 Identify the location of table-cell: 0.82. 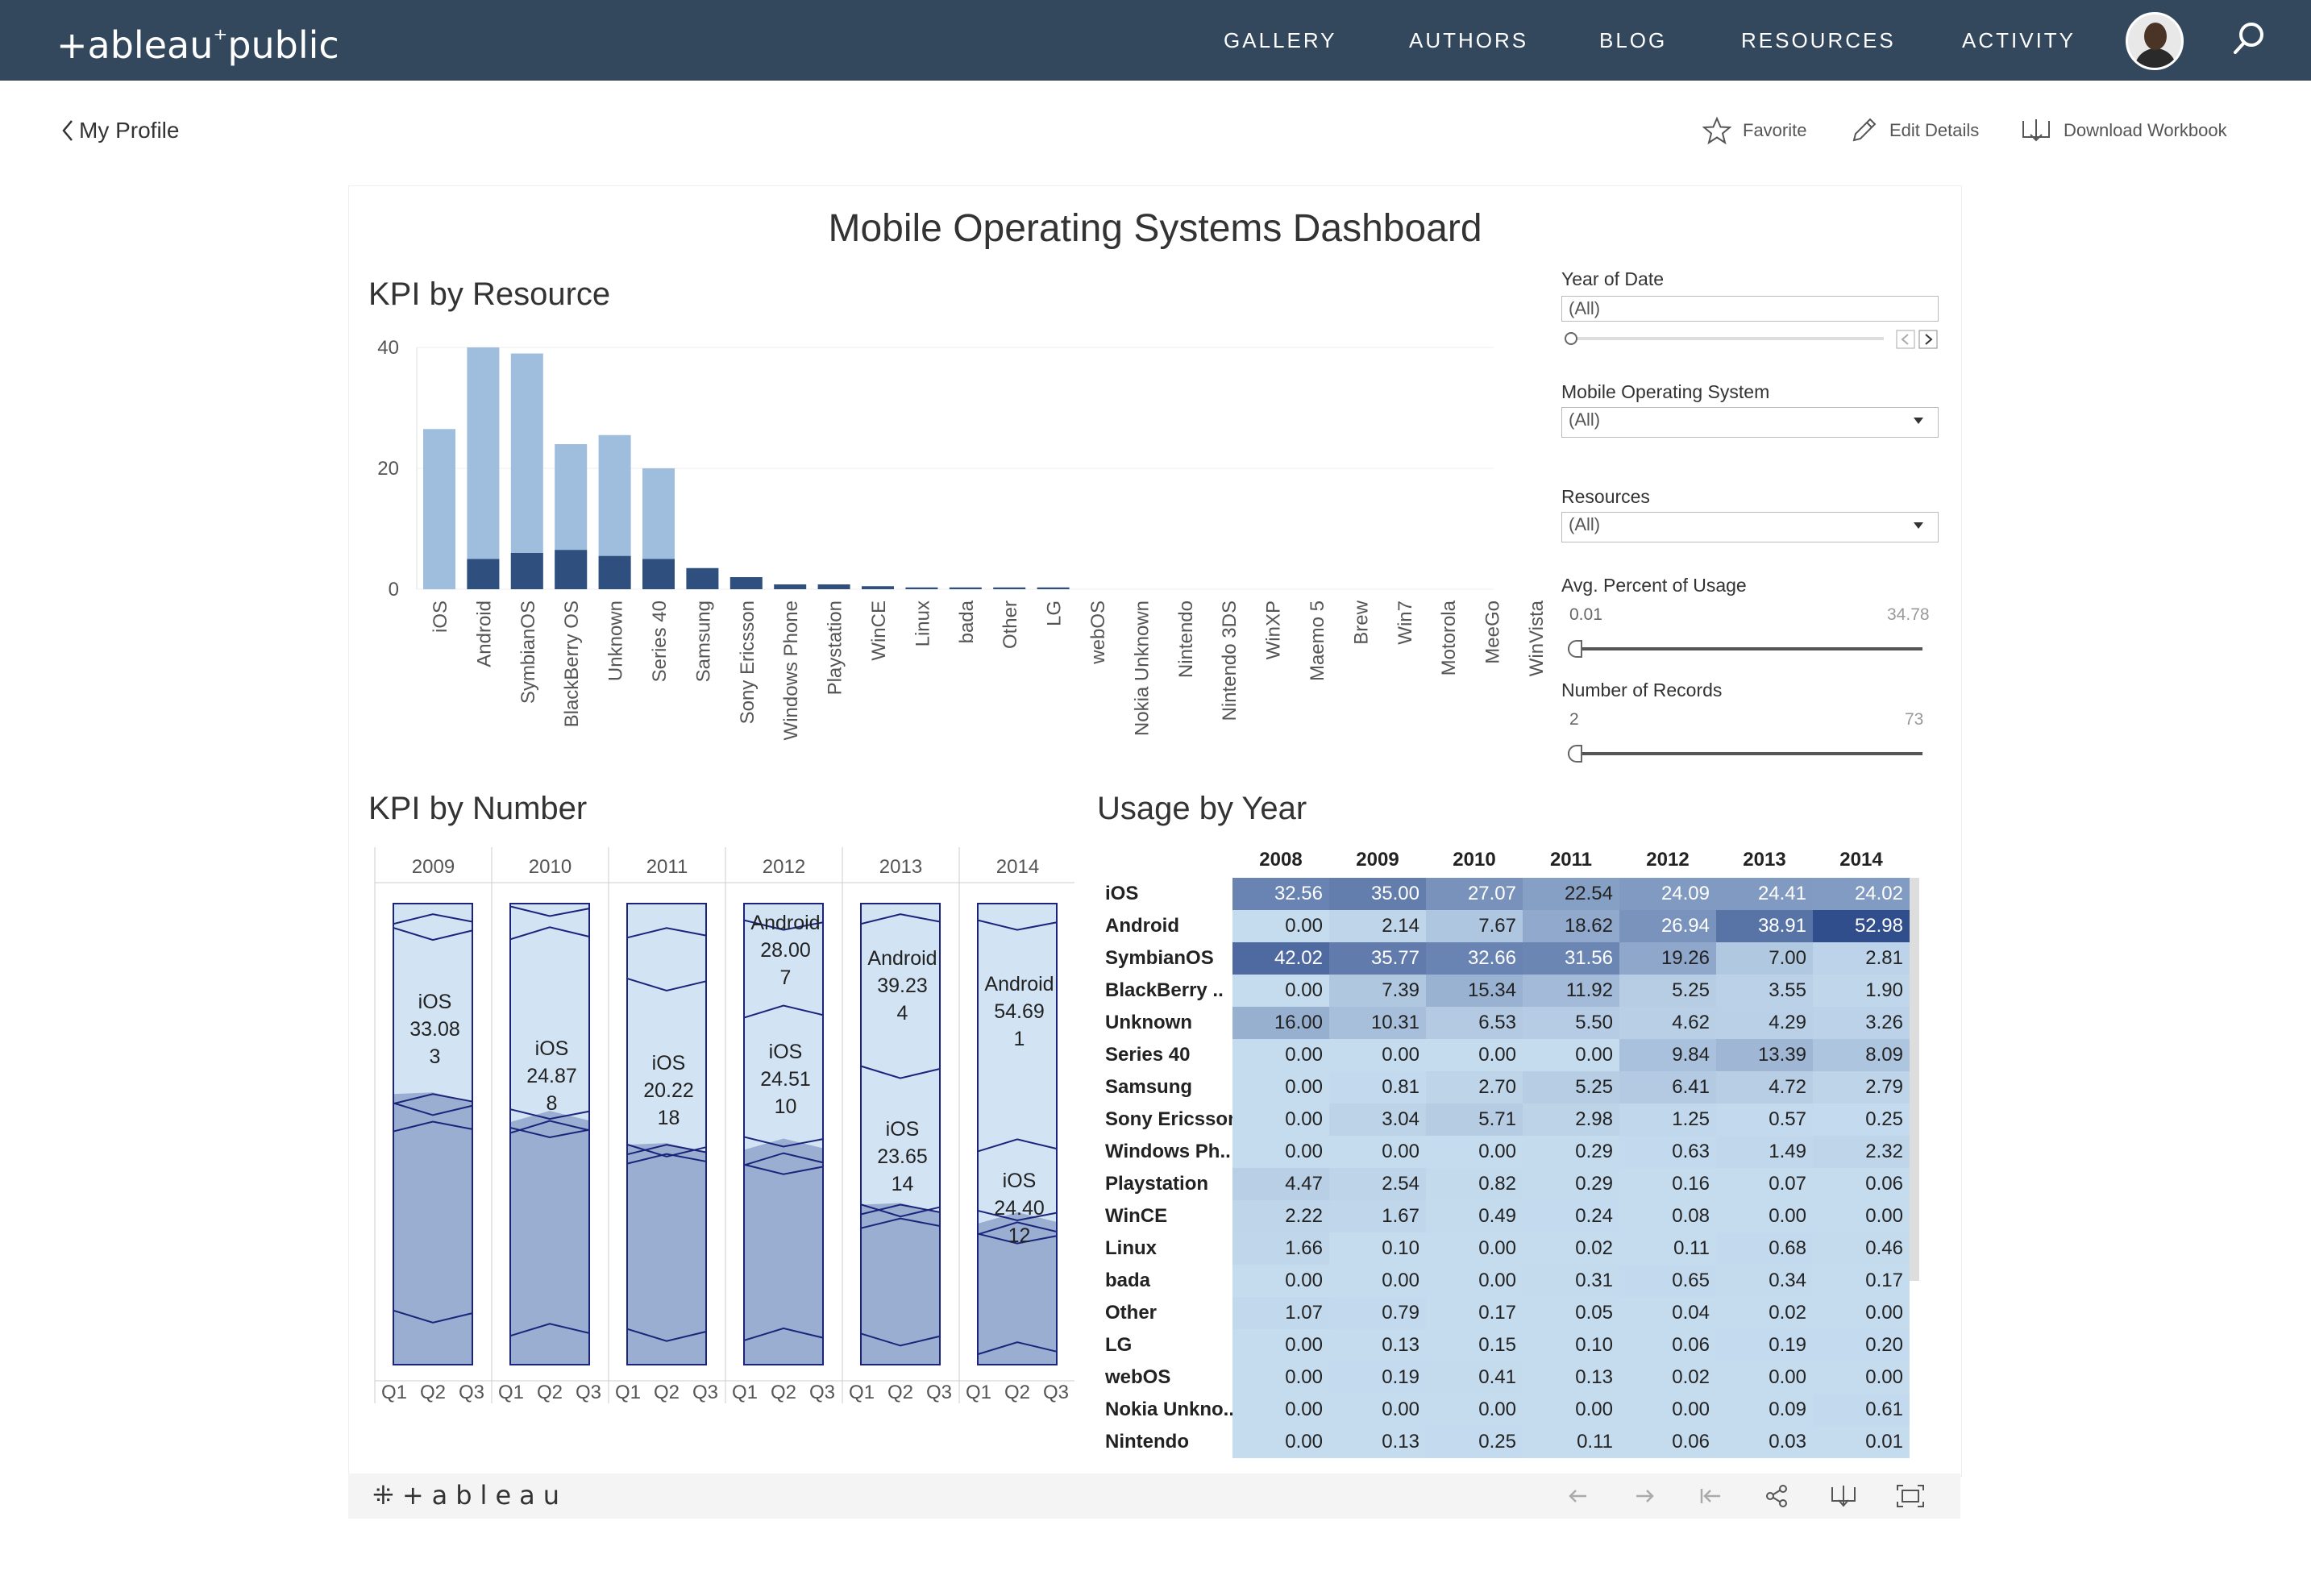
(1474, 1184).